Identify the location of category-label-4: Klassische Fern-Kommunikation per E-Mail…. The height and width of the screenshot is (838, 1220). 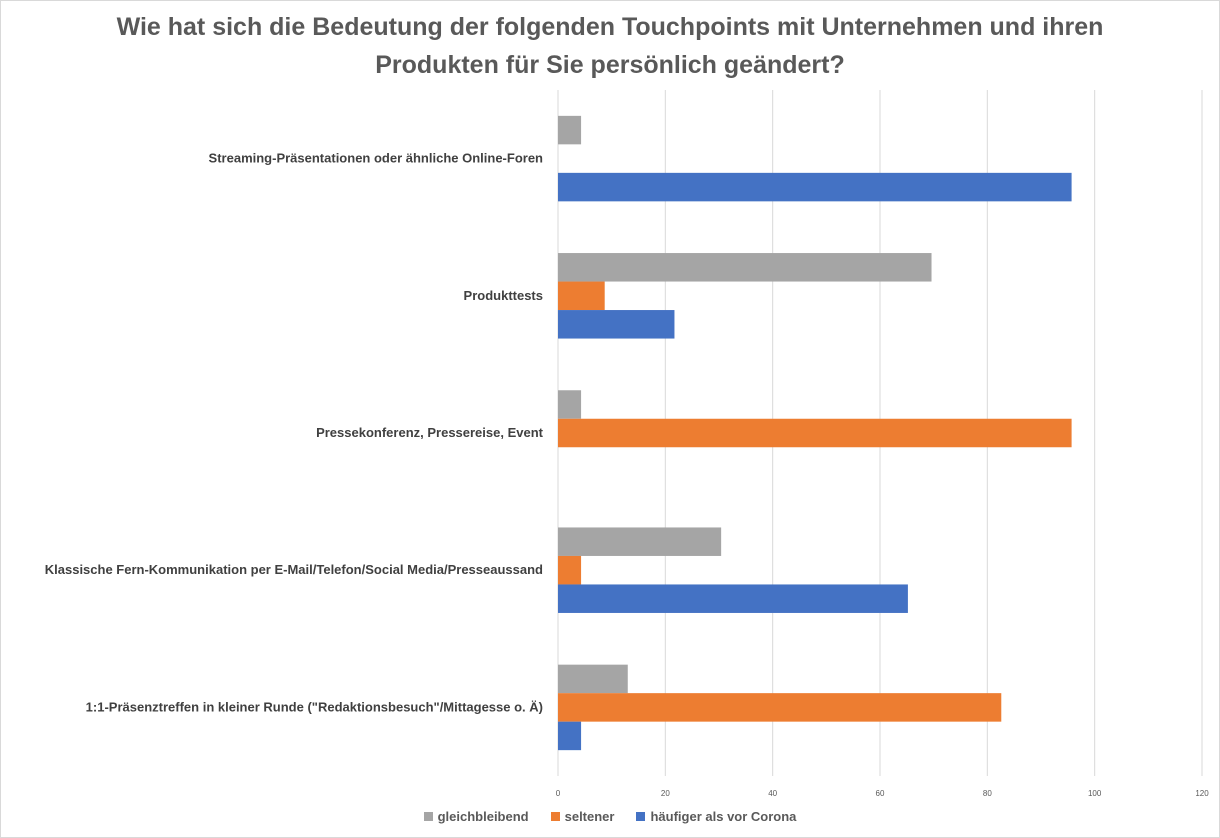
(294, 569).